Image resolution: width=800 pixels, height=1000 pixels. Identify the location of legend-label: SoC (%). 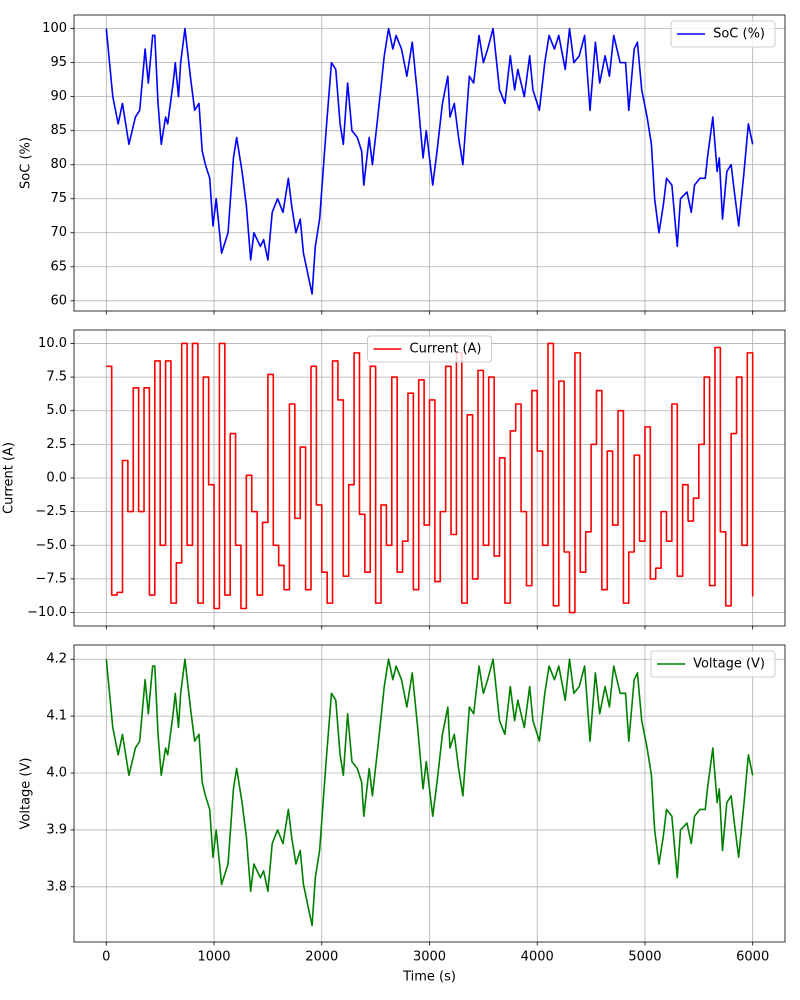
(739, 34).